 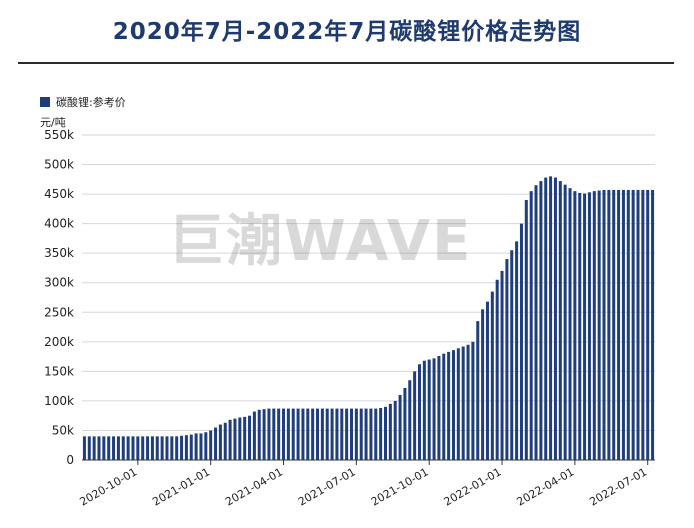 What do you see at coordinates (59, 253) in the screenshot?
I see `y-tick-label: 350k` at bounding box center [59, 253].